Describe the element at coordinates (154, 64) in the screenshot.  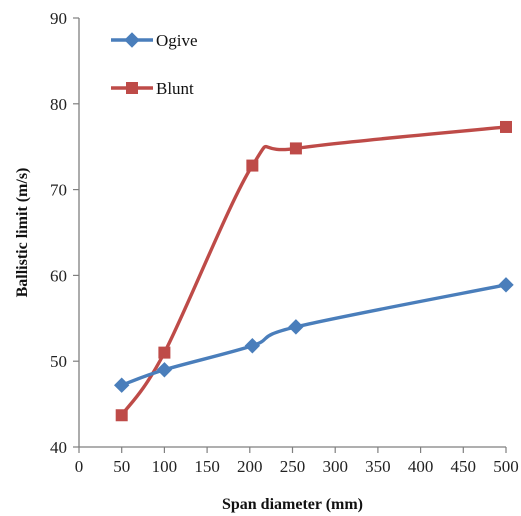
I see `legend: Ogive Blunt` at that location.